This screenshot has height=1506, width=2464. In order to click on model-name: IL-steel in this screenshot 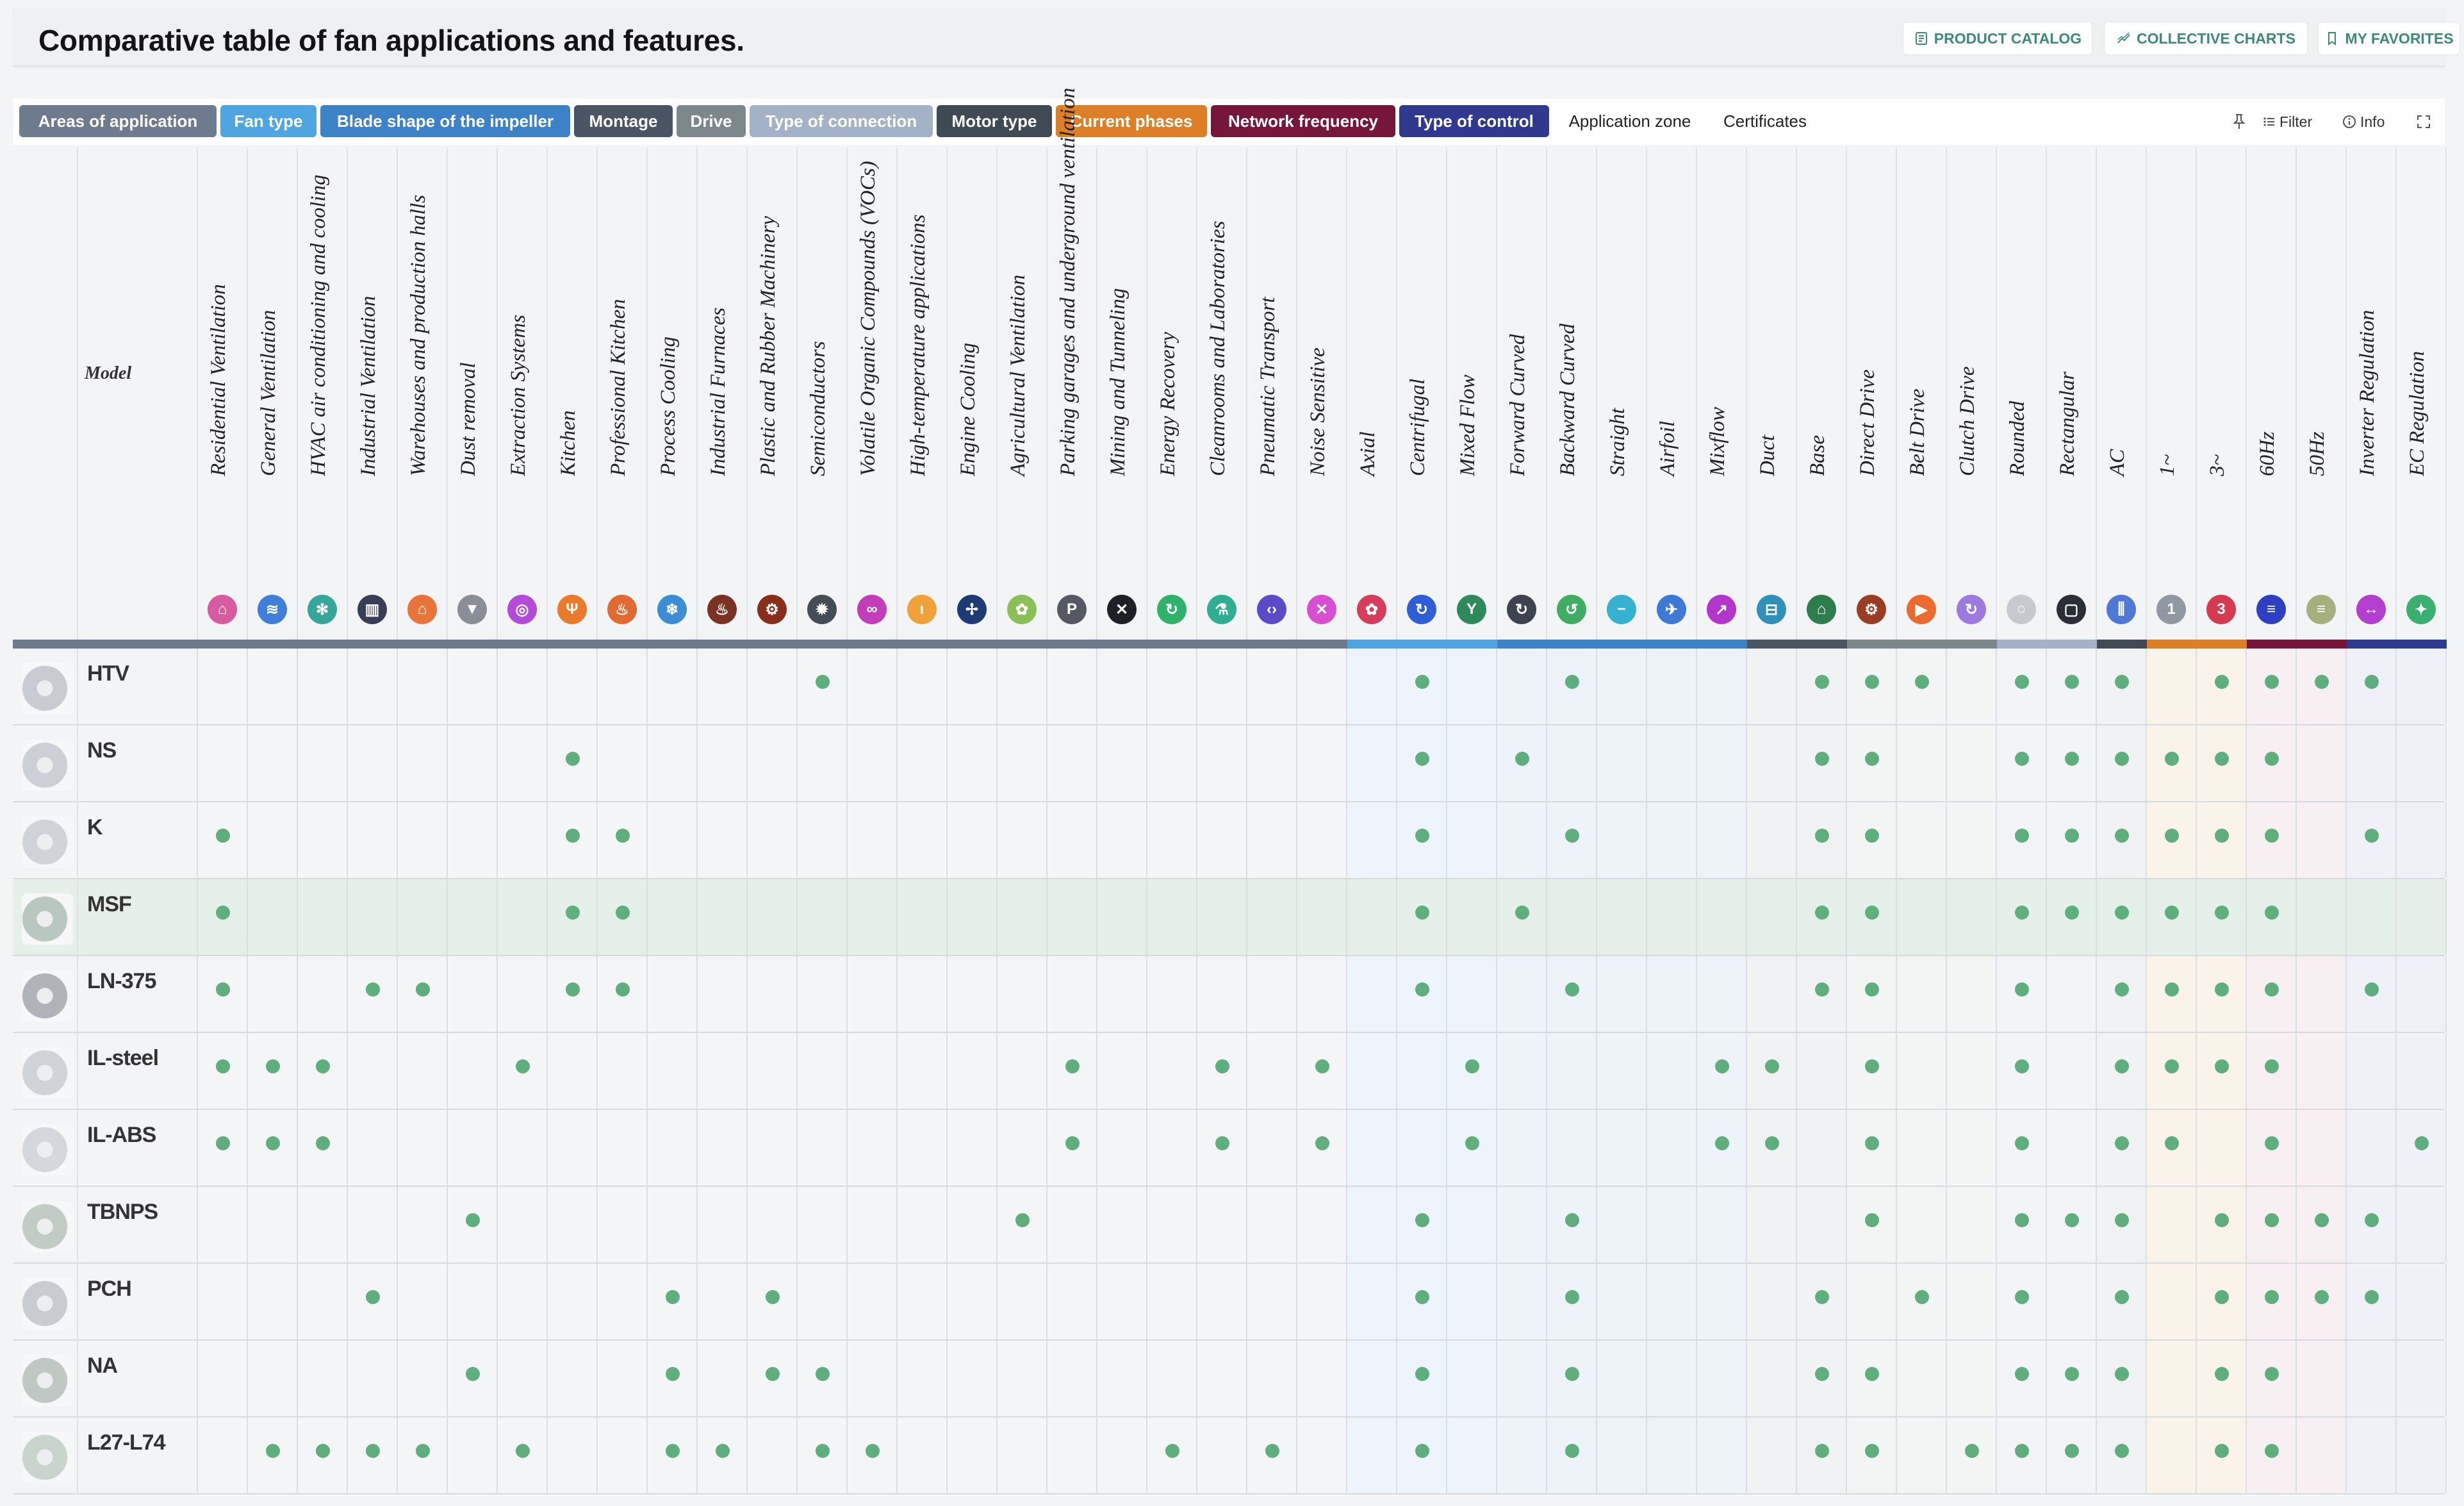, I will do `click(123, 1058)`.